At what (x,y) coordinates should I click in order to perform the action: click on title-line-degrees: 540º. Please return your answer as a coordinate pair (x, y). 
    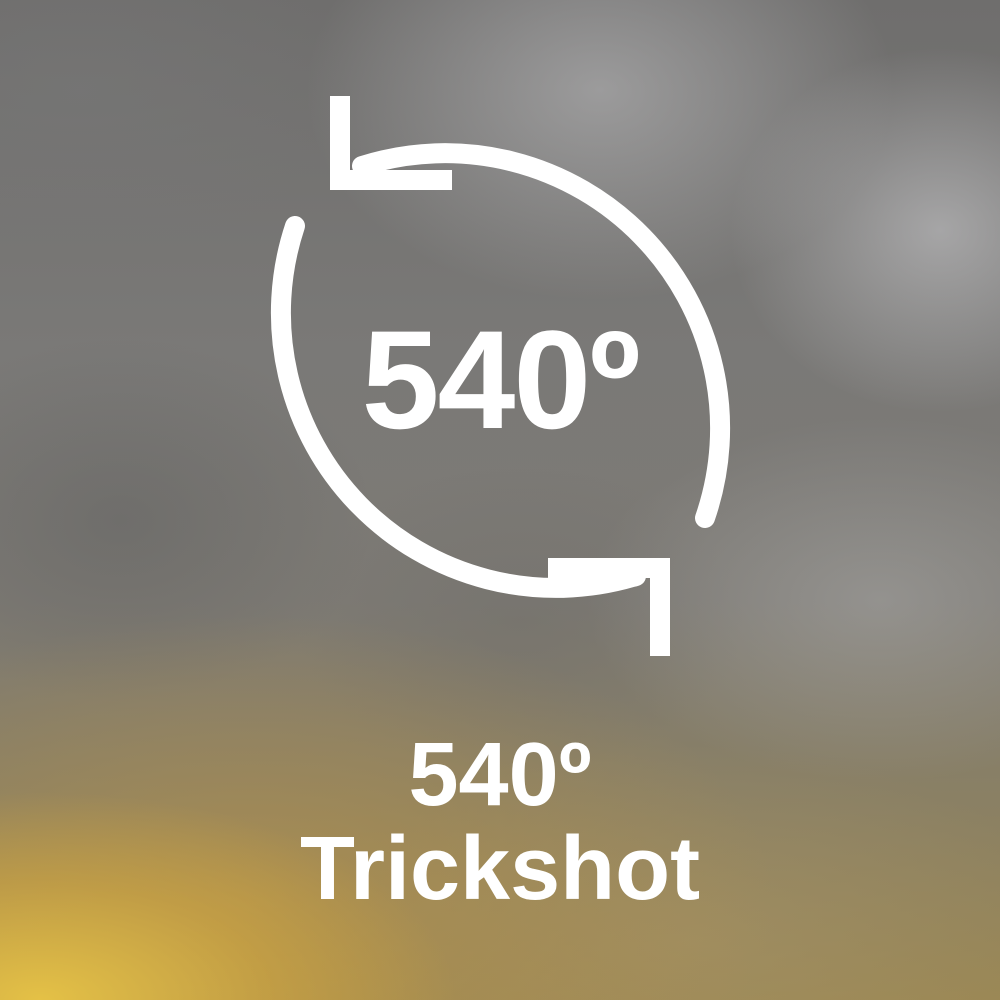
    Looking at the image, I should click on (500, 775).